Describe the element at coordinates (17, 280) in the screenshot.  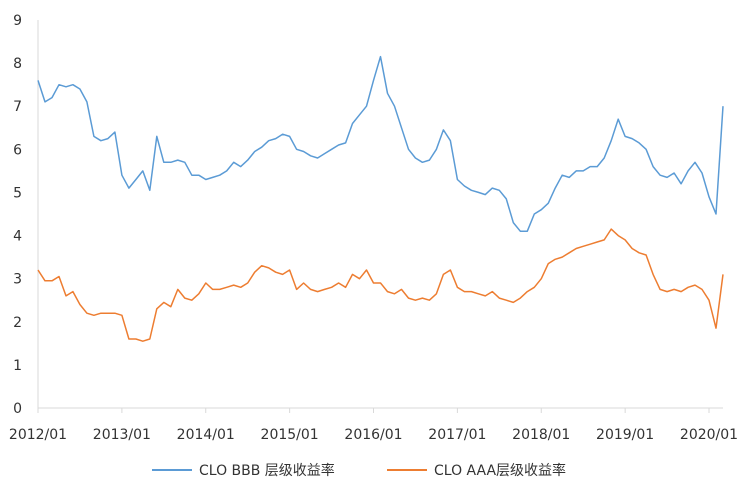
I see `y-tick-label: 3` at that location.